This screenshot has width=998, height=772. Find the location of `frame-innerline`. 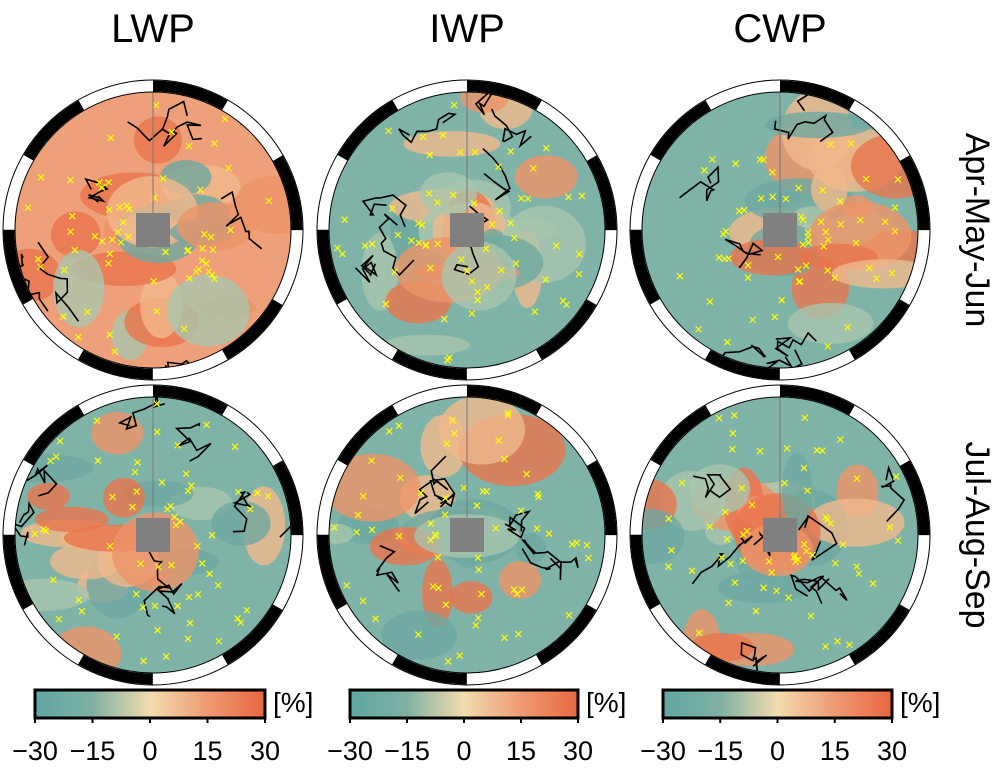

frame-innerline is located at coordinates (780, 230).